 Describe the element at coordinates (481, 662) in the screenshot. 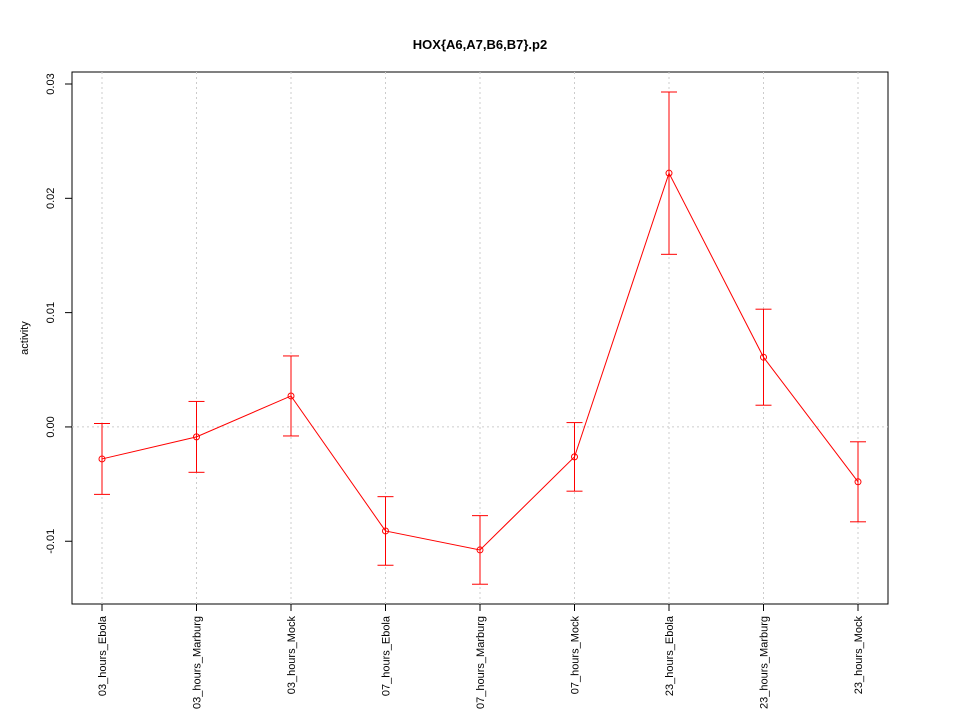

I see `x-tick-label: 07_hours_Marburg` at that location.